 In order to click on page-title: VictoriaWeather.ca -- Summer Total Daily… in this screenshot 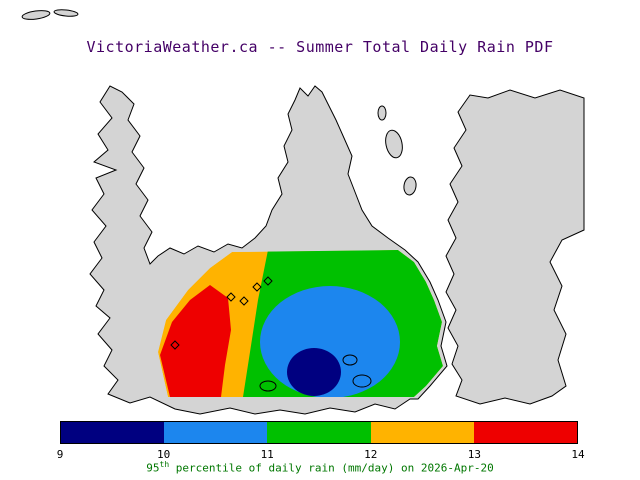, I will do `click(320, 47)`.